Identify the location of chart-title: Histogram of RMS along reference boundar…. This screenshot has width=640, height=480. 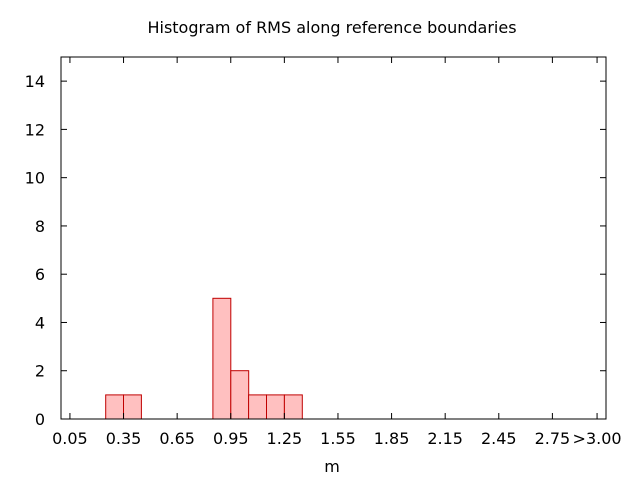
(331, 27).